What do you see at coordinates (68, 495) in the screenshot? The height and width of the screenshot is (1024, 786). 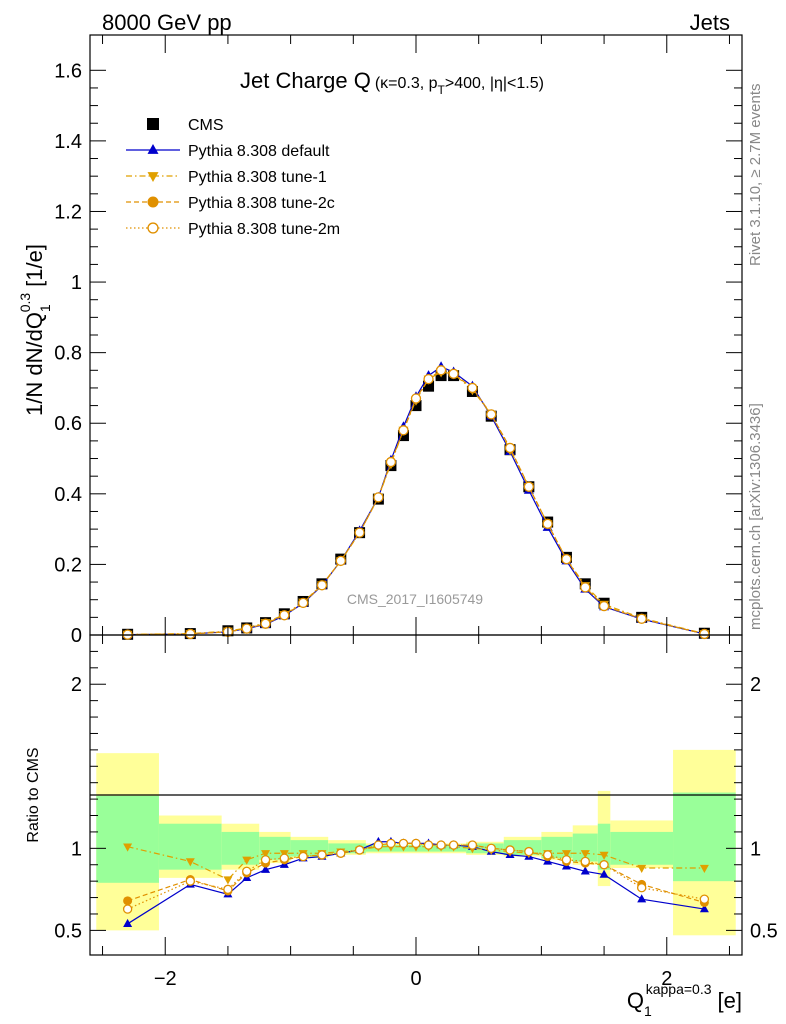 I see `y-tick-label: 0.4` at bounding box center [68, 495].